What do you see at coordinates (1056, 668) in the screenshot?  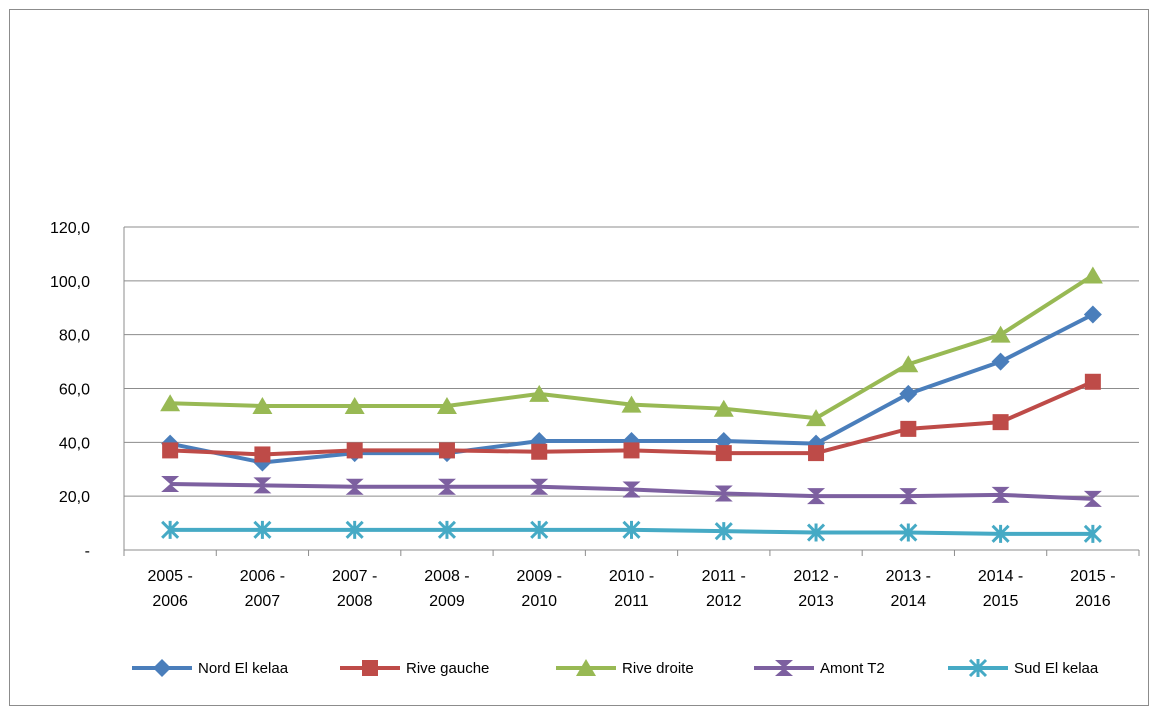 I see `legend-label: Sud El kelaa` at bounding box center [1056, 668].